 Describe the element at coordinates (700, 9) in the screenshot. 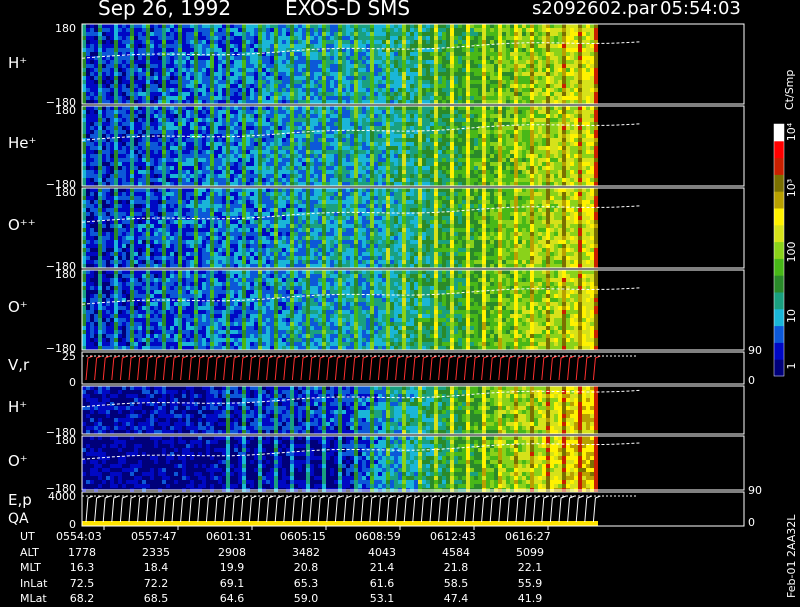

I see `plot-time: 05:54:03` at that location.